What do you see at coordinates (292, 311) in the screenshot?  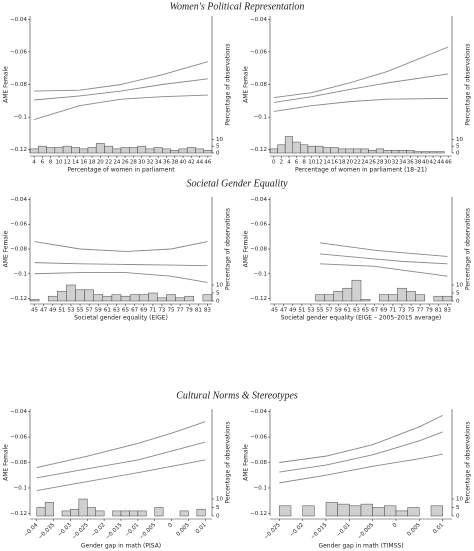 I see `x-tick-label: 49` at bounding box center [292, 311].